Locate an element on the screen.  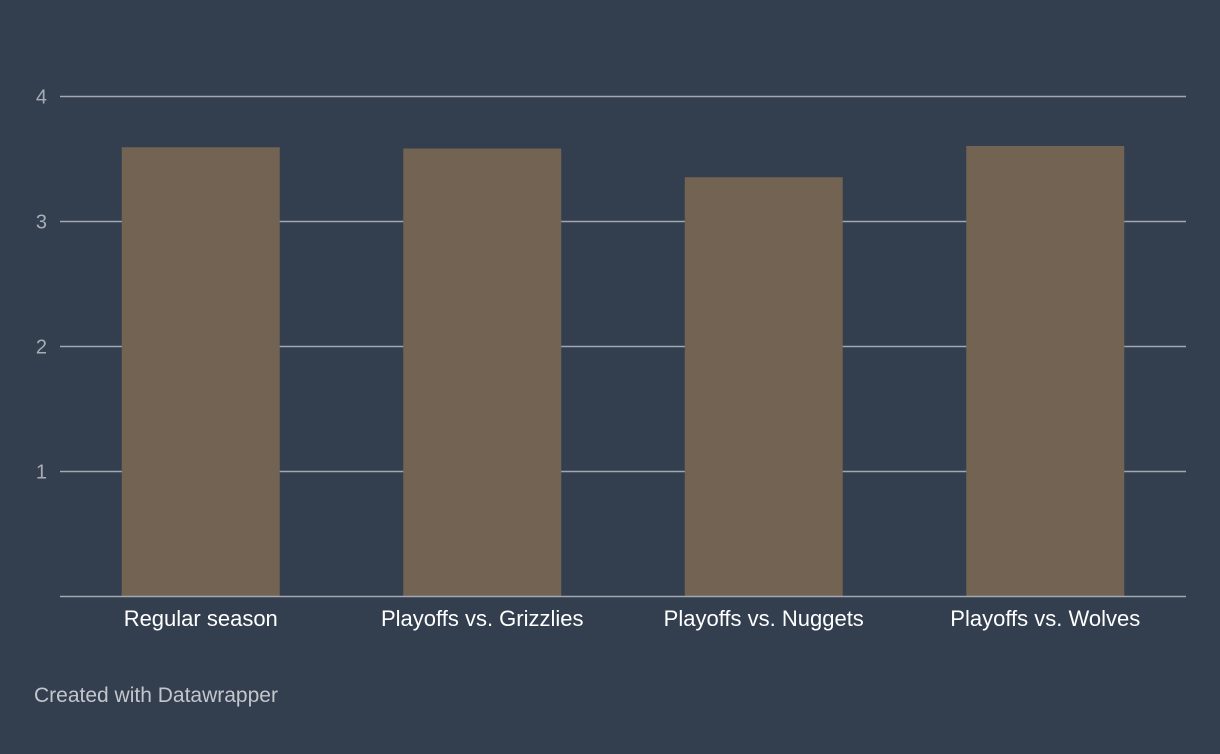
y-tick-label: 3 is located at coordinates (41, 223).